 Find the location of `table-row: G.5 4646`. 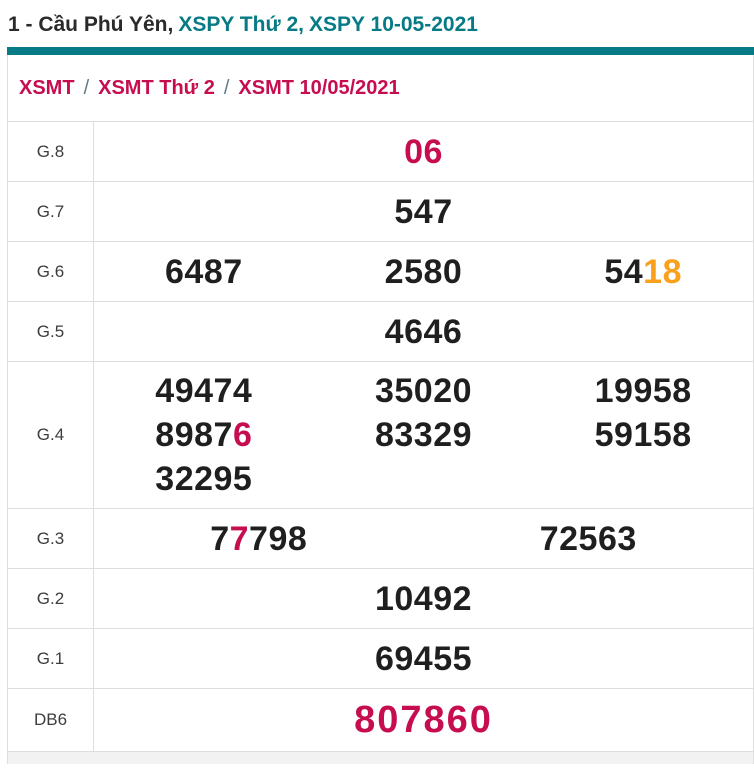

table-row: G.5 4646 is located at coordinates (380, 332).